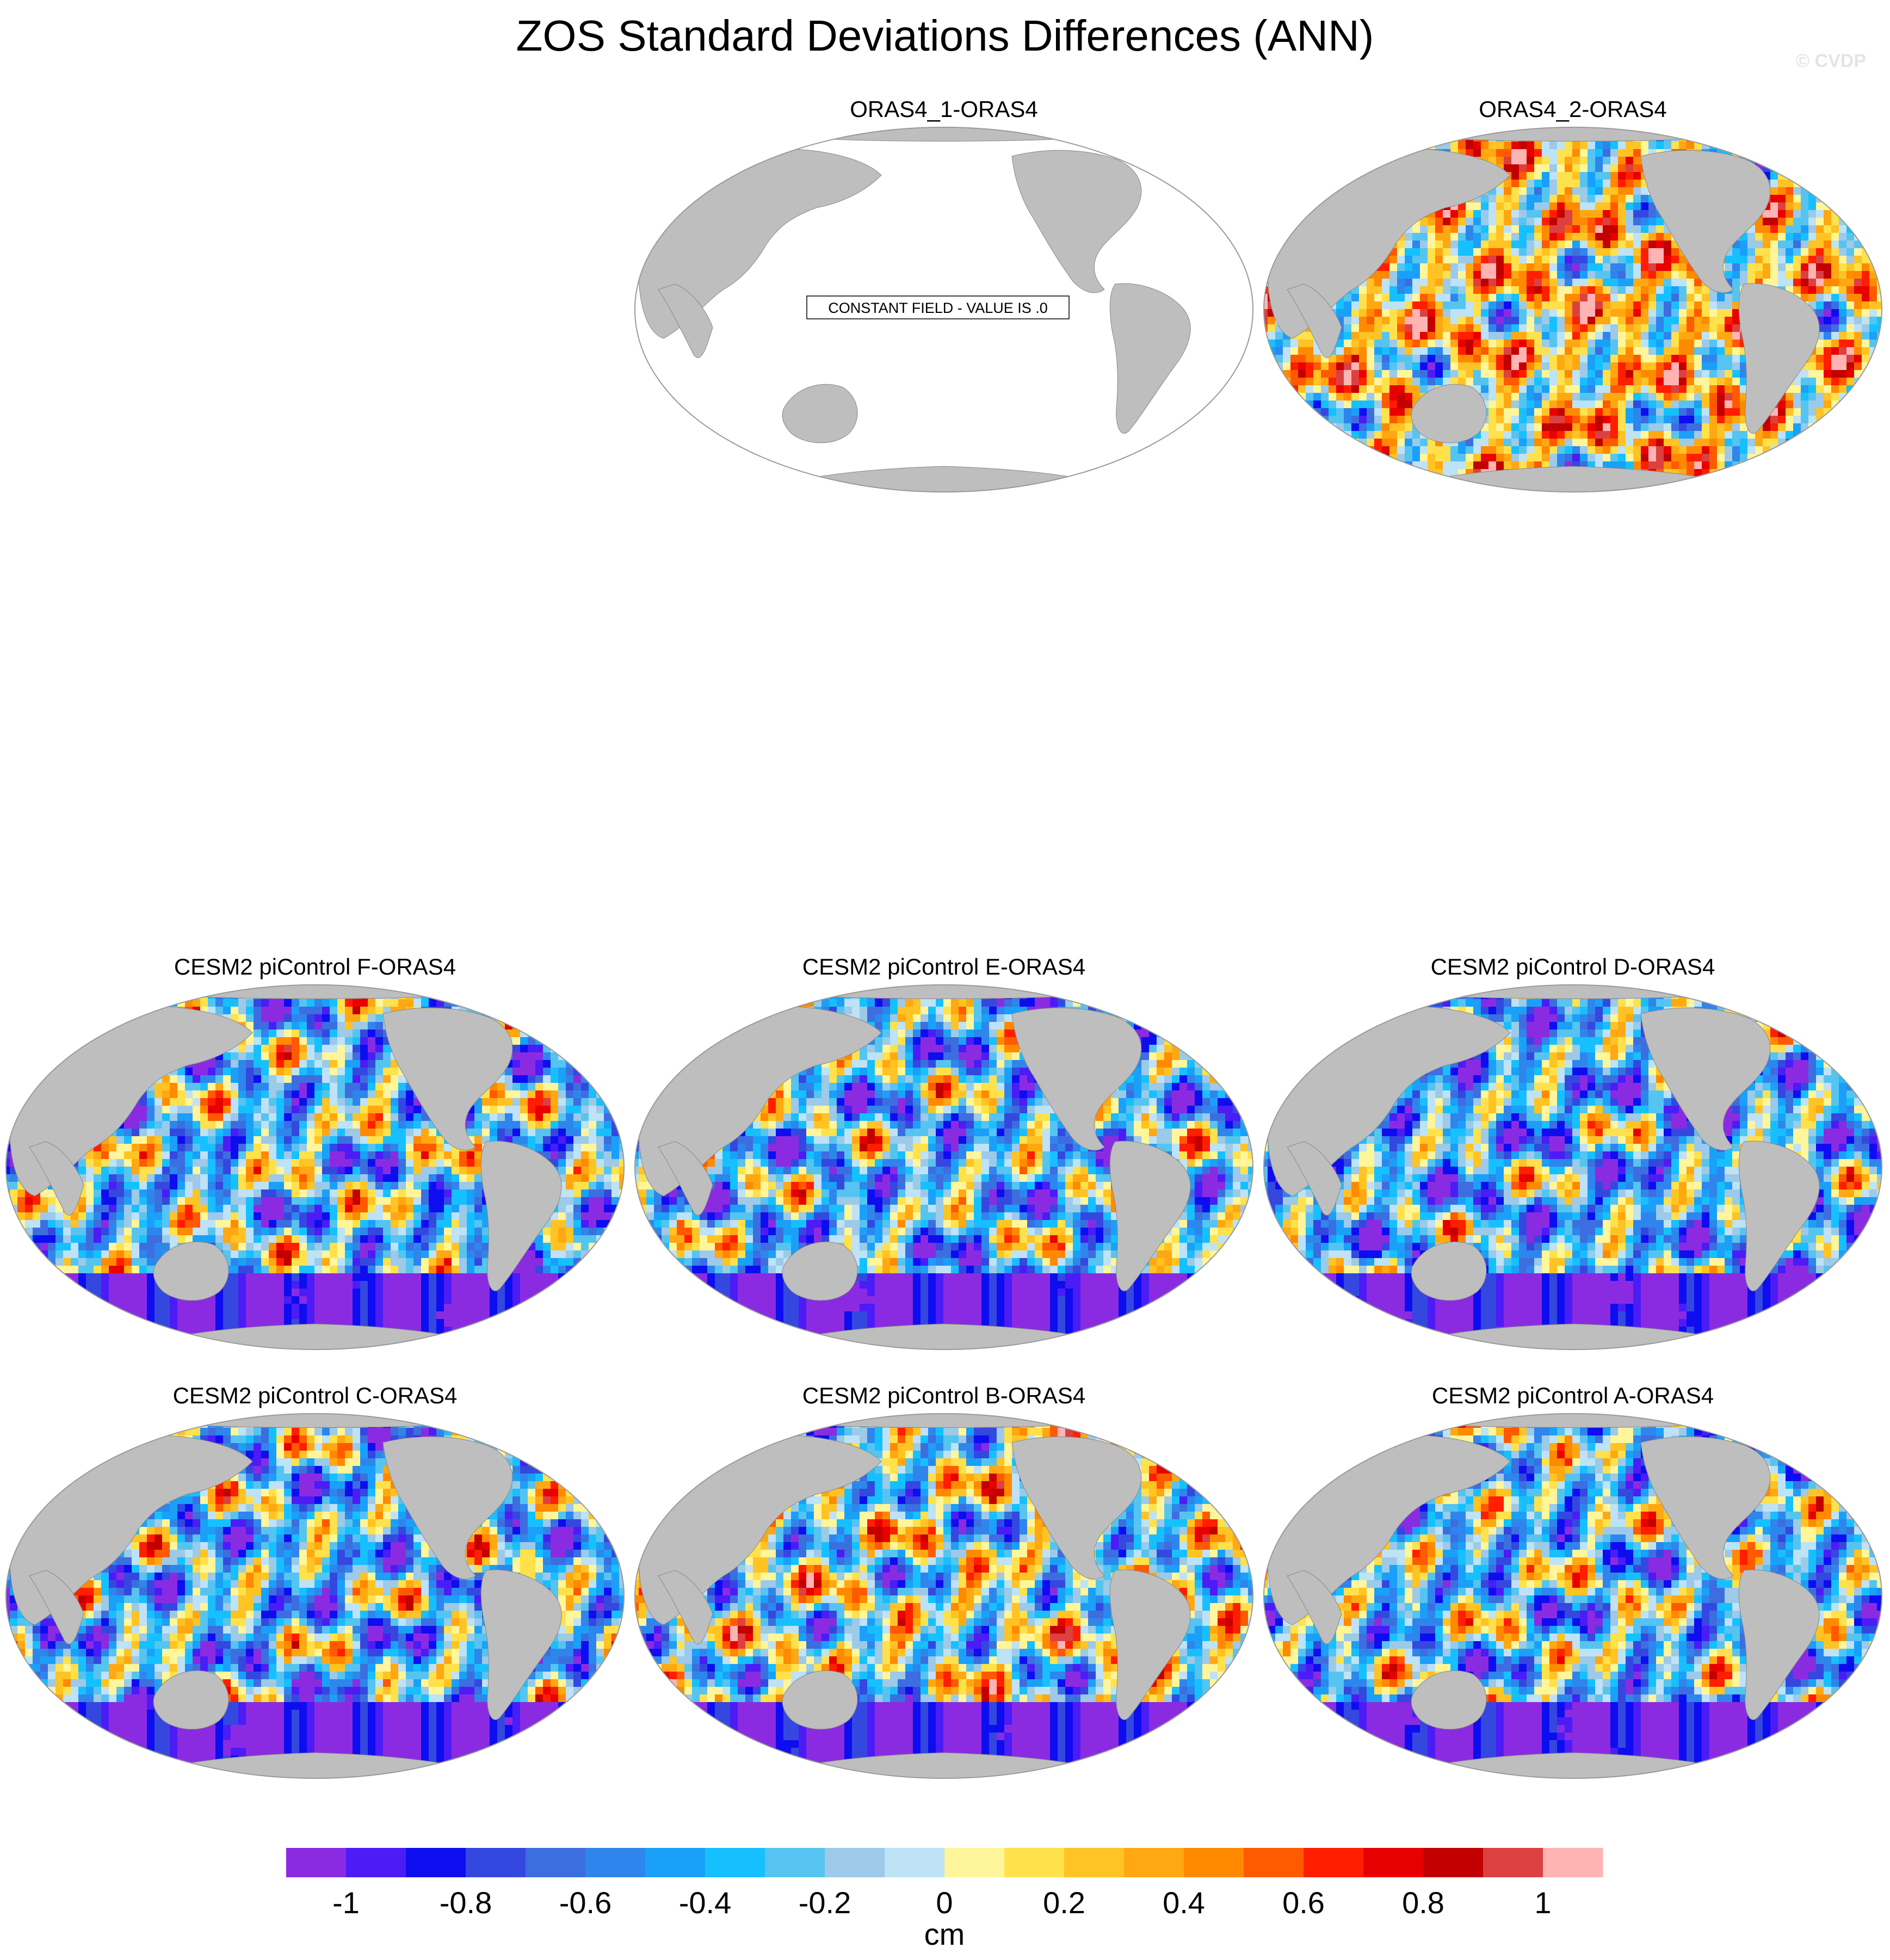  What do you see at coordinates (944, 109) in the screenshot?
I see `panel-title: ORAS4_1-ORAS4` at bounding box center [944, 109].